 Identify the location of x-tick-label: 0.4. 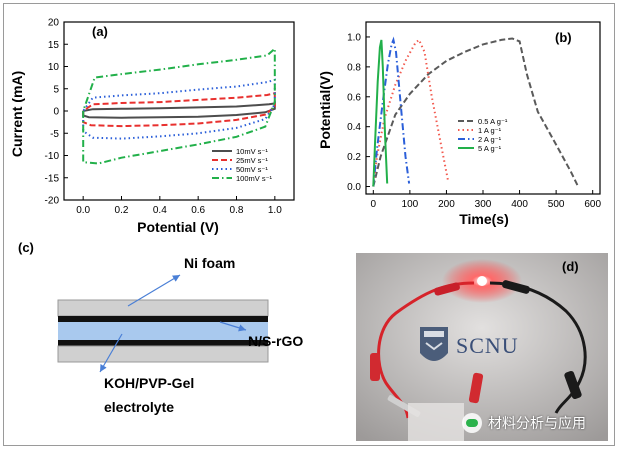
(160, 210).